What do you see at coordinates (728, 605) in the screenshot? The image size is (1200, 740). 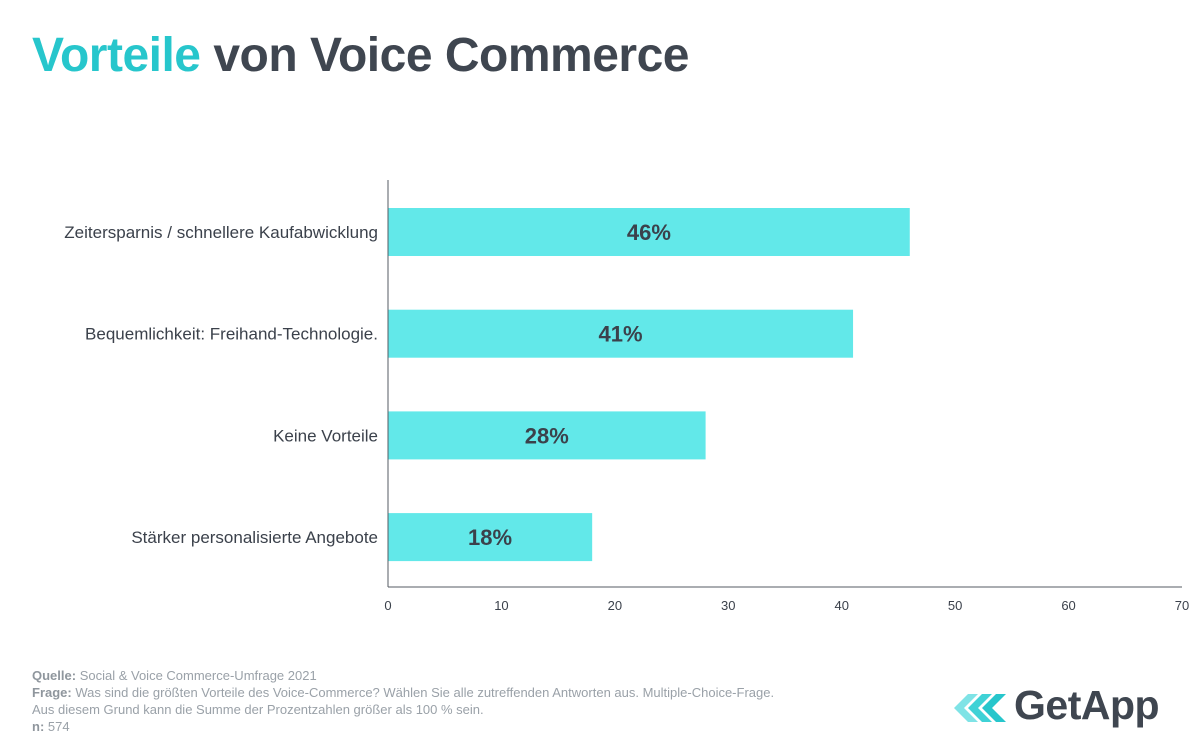 I see `x-tick-label: 30` at bounding box center [728, 605].